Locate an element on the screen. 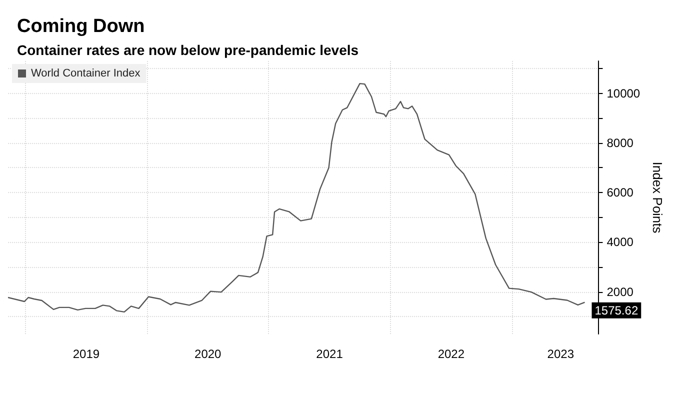 The height and width of the screenshot is (399, 680). x-tick-label: 2021 is located at coordinates (330, 354).